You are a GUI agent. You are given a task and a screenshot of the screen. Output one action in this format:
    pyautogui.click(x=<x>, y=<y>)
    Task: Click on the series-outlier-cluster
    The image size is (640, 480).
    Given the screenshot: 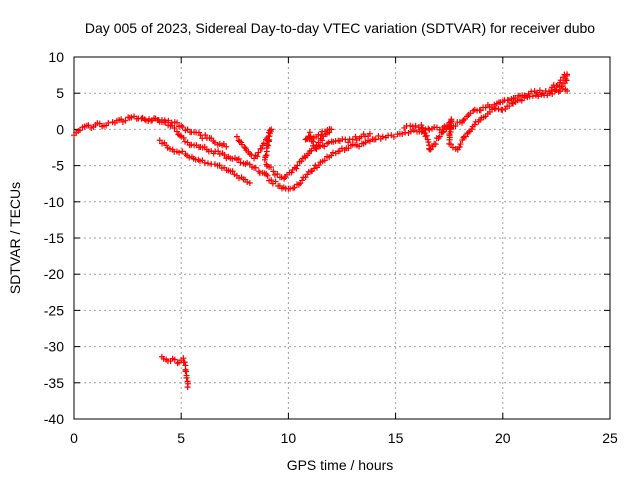 What is the action you would take?
    pyautogui.click(x=175, y=372)
    